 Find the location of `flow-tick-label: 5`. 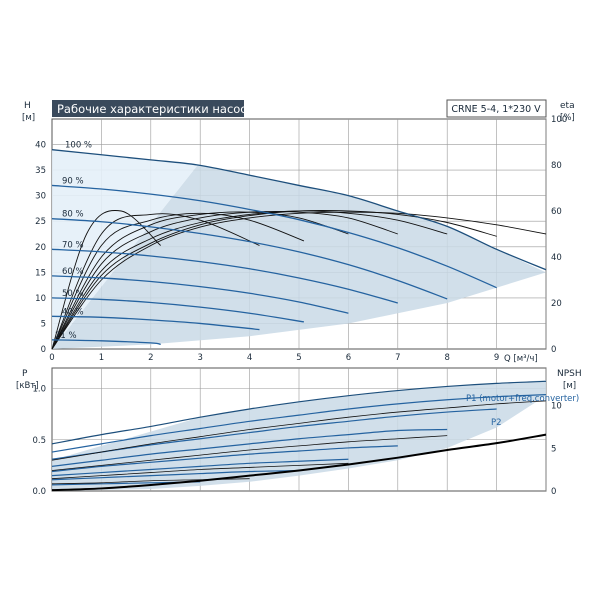

flow-tick-label: 5 is located at coordinates (298, 358).